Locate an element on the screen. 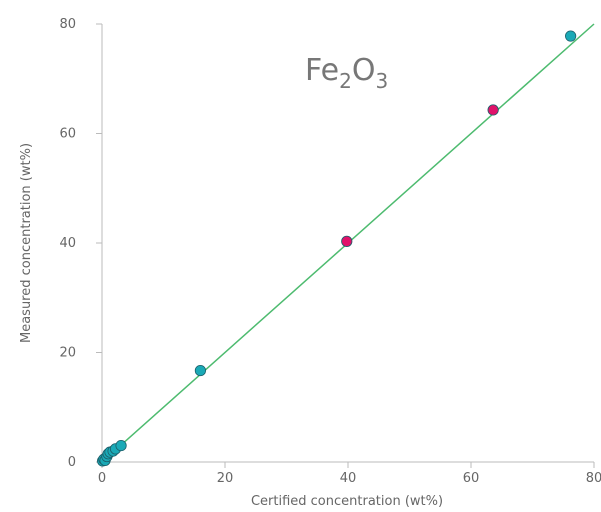 The width and height of the screenshot is (601, 512). title-part-fe: Fe is located at coordinates (322, 70).